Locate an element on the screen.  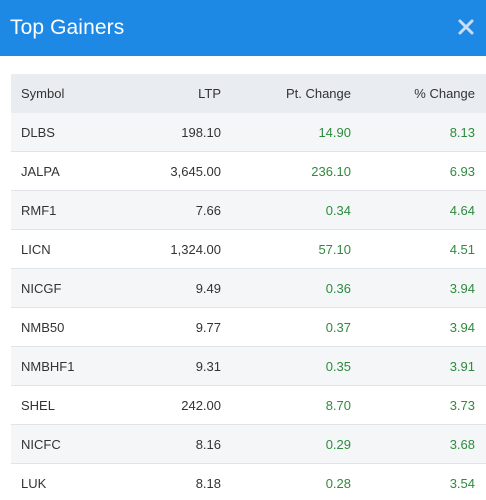
pct-change-cell: 6.93 is located at coordinates (418, 171).